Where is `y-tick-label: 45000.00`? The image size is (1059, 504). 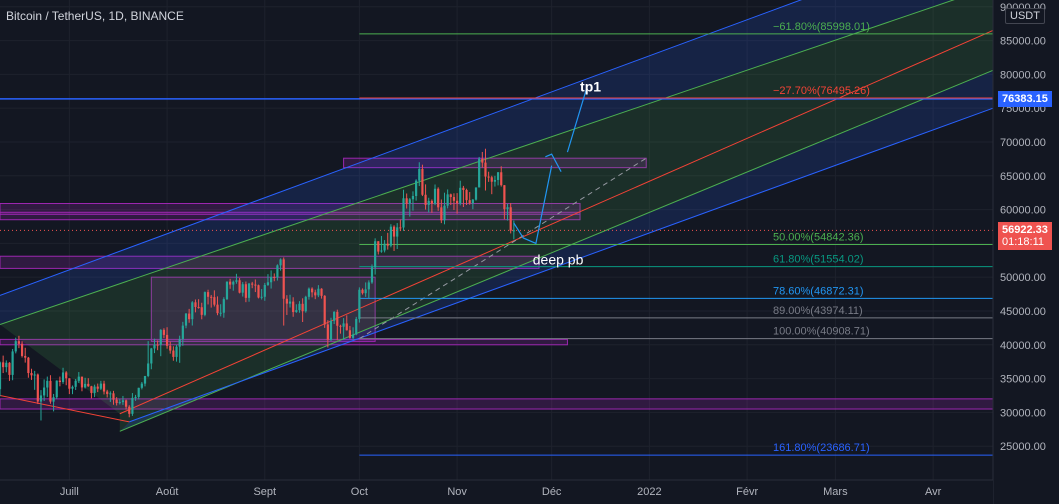
y-tick-label: 45000.00 is located at coordinates (1023, 312).